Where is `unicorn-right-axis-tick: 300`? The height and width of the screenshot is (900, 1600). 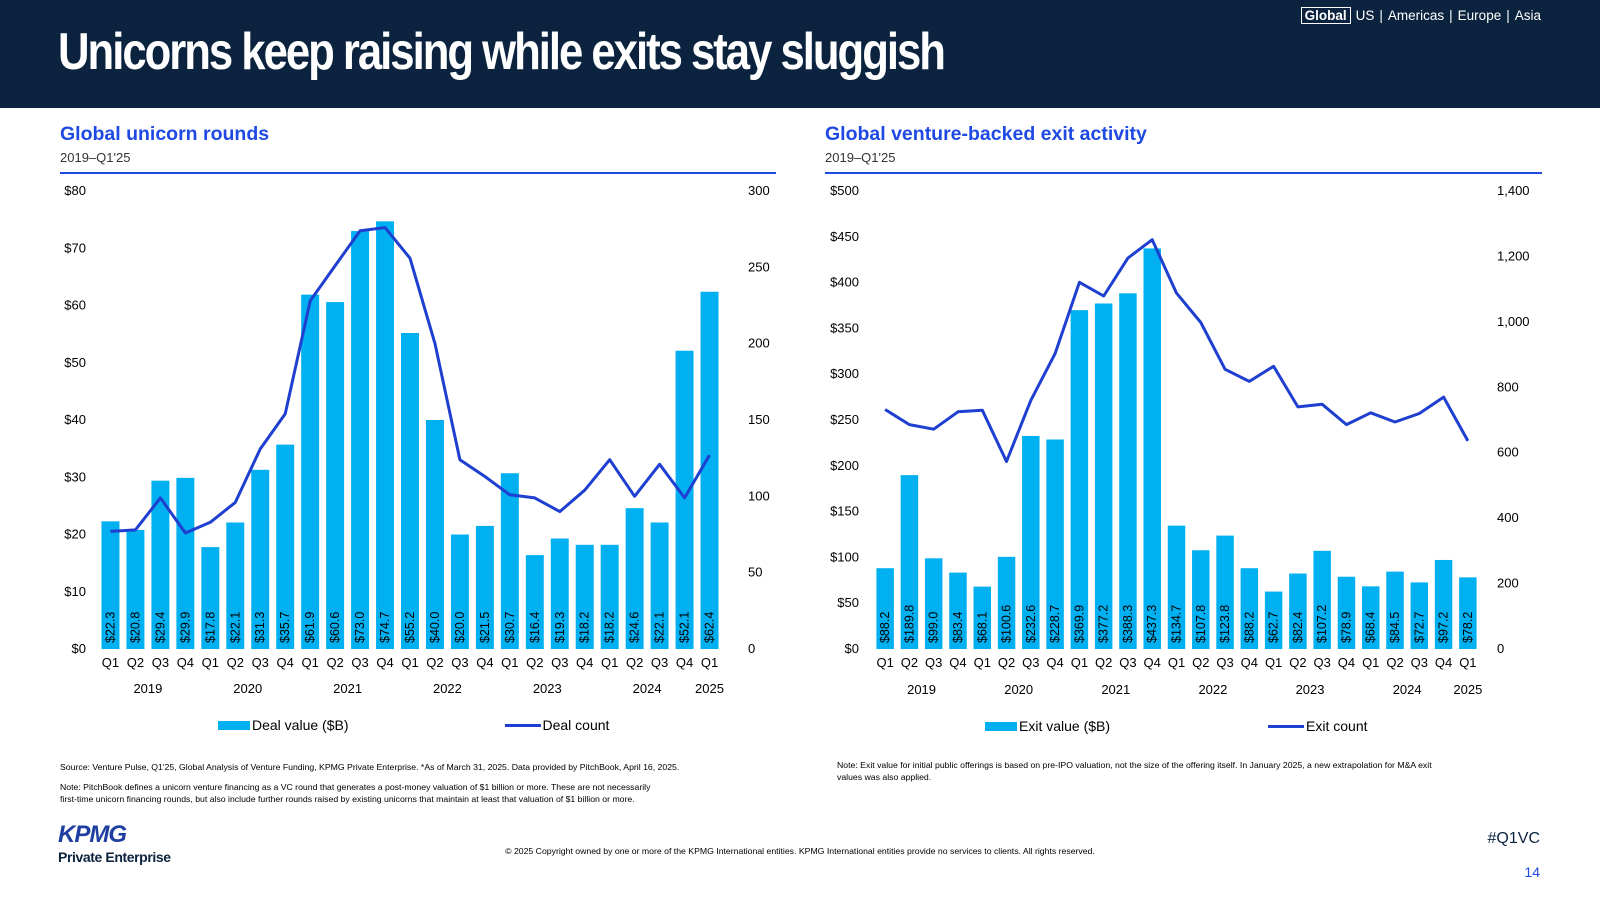
unicorn-right-axis-tick: 300 is located at coordinates (759, 190).